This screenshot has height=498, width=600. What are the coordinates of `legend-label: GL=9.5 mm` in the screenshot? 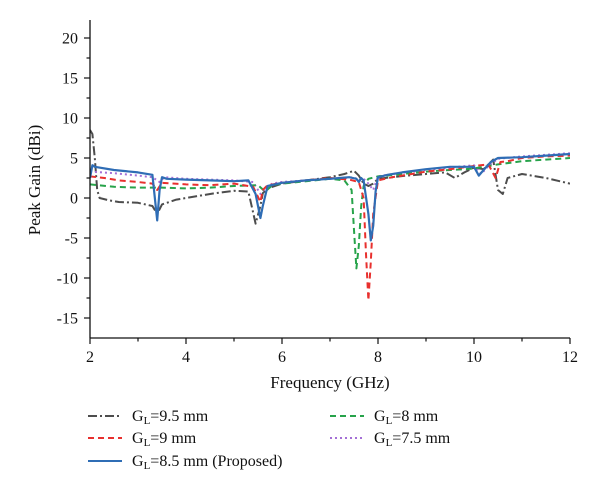 It's located at (170, 417).